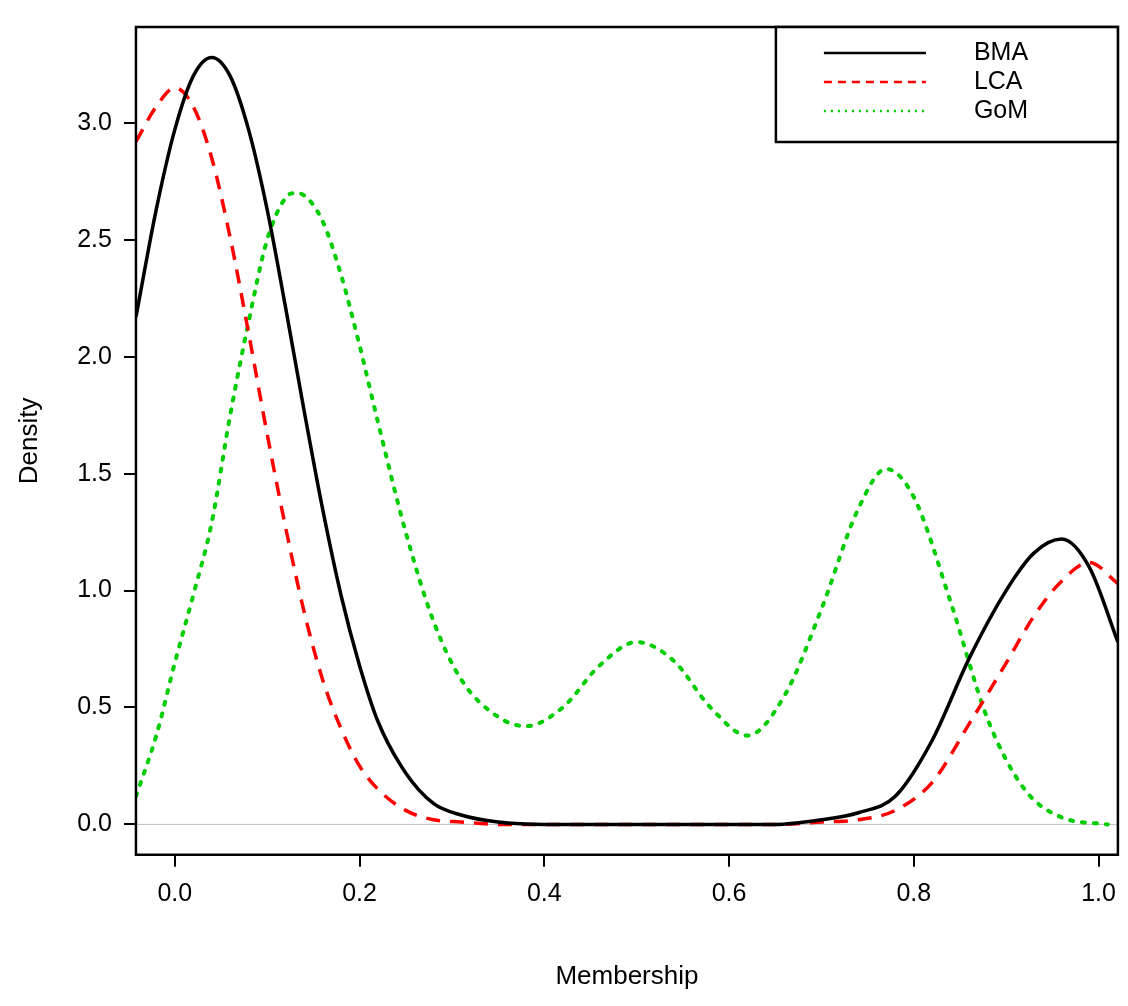 The width and height of the screenshot is (1128, 1006). What do you see at coordinates (94, 471) in the screenshot?
I see `y-tick-label: 1.5` at bounding box center [94, 471].